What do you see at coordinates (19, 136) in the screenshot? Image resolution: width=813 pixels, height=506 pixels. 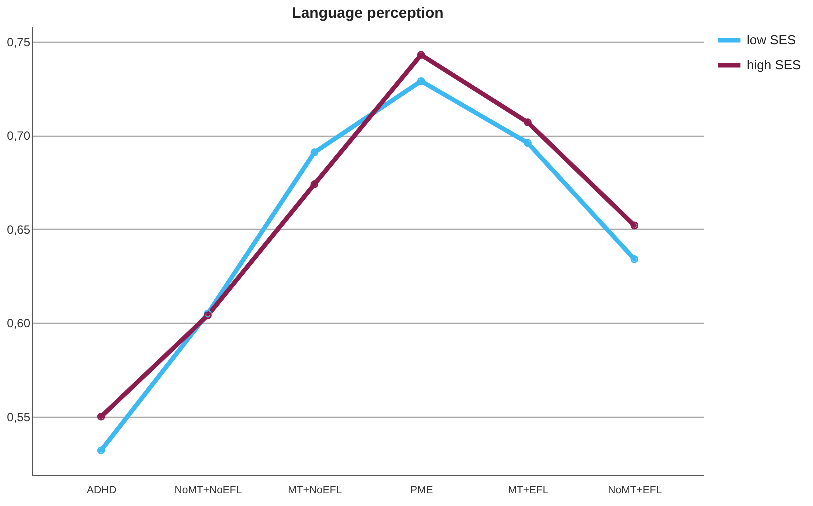 I see `y-tick-label: 0,70` at bounding box center [19, 136].